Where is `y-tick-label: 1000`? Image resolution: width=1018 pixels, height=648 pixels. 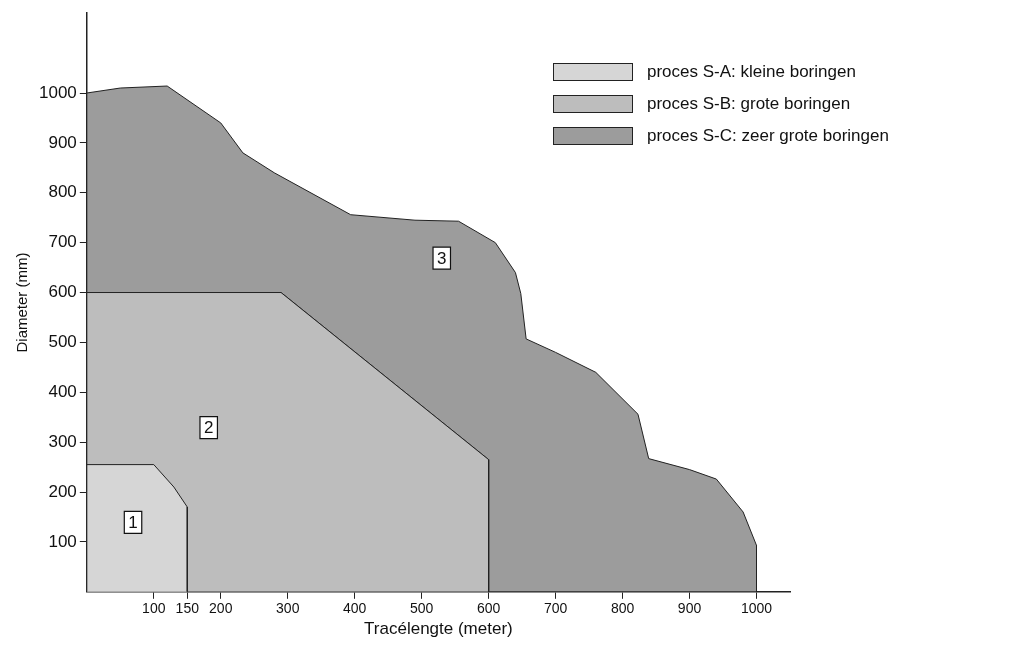 y-tick-label: 1000 is located at coordinates (57, 92).